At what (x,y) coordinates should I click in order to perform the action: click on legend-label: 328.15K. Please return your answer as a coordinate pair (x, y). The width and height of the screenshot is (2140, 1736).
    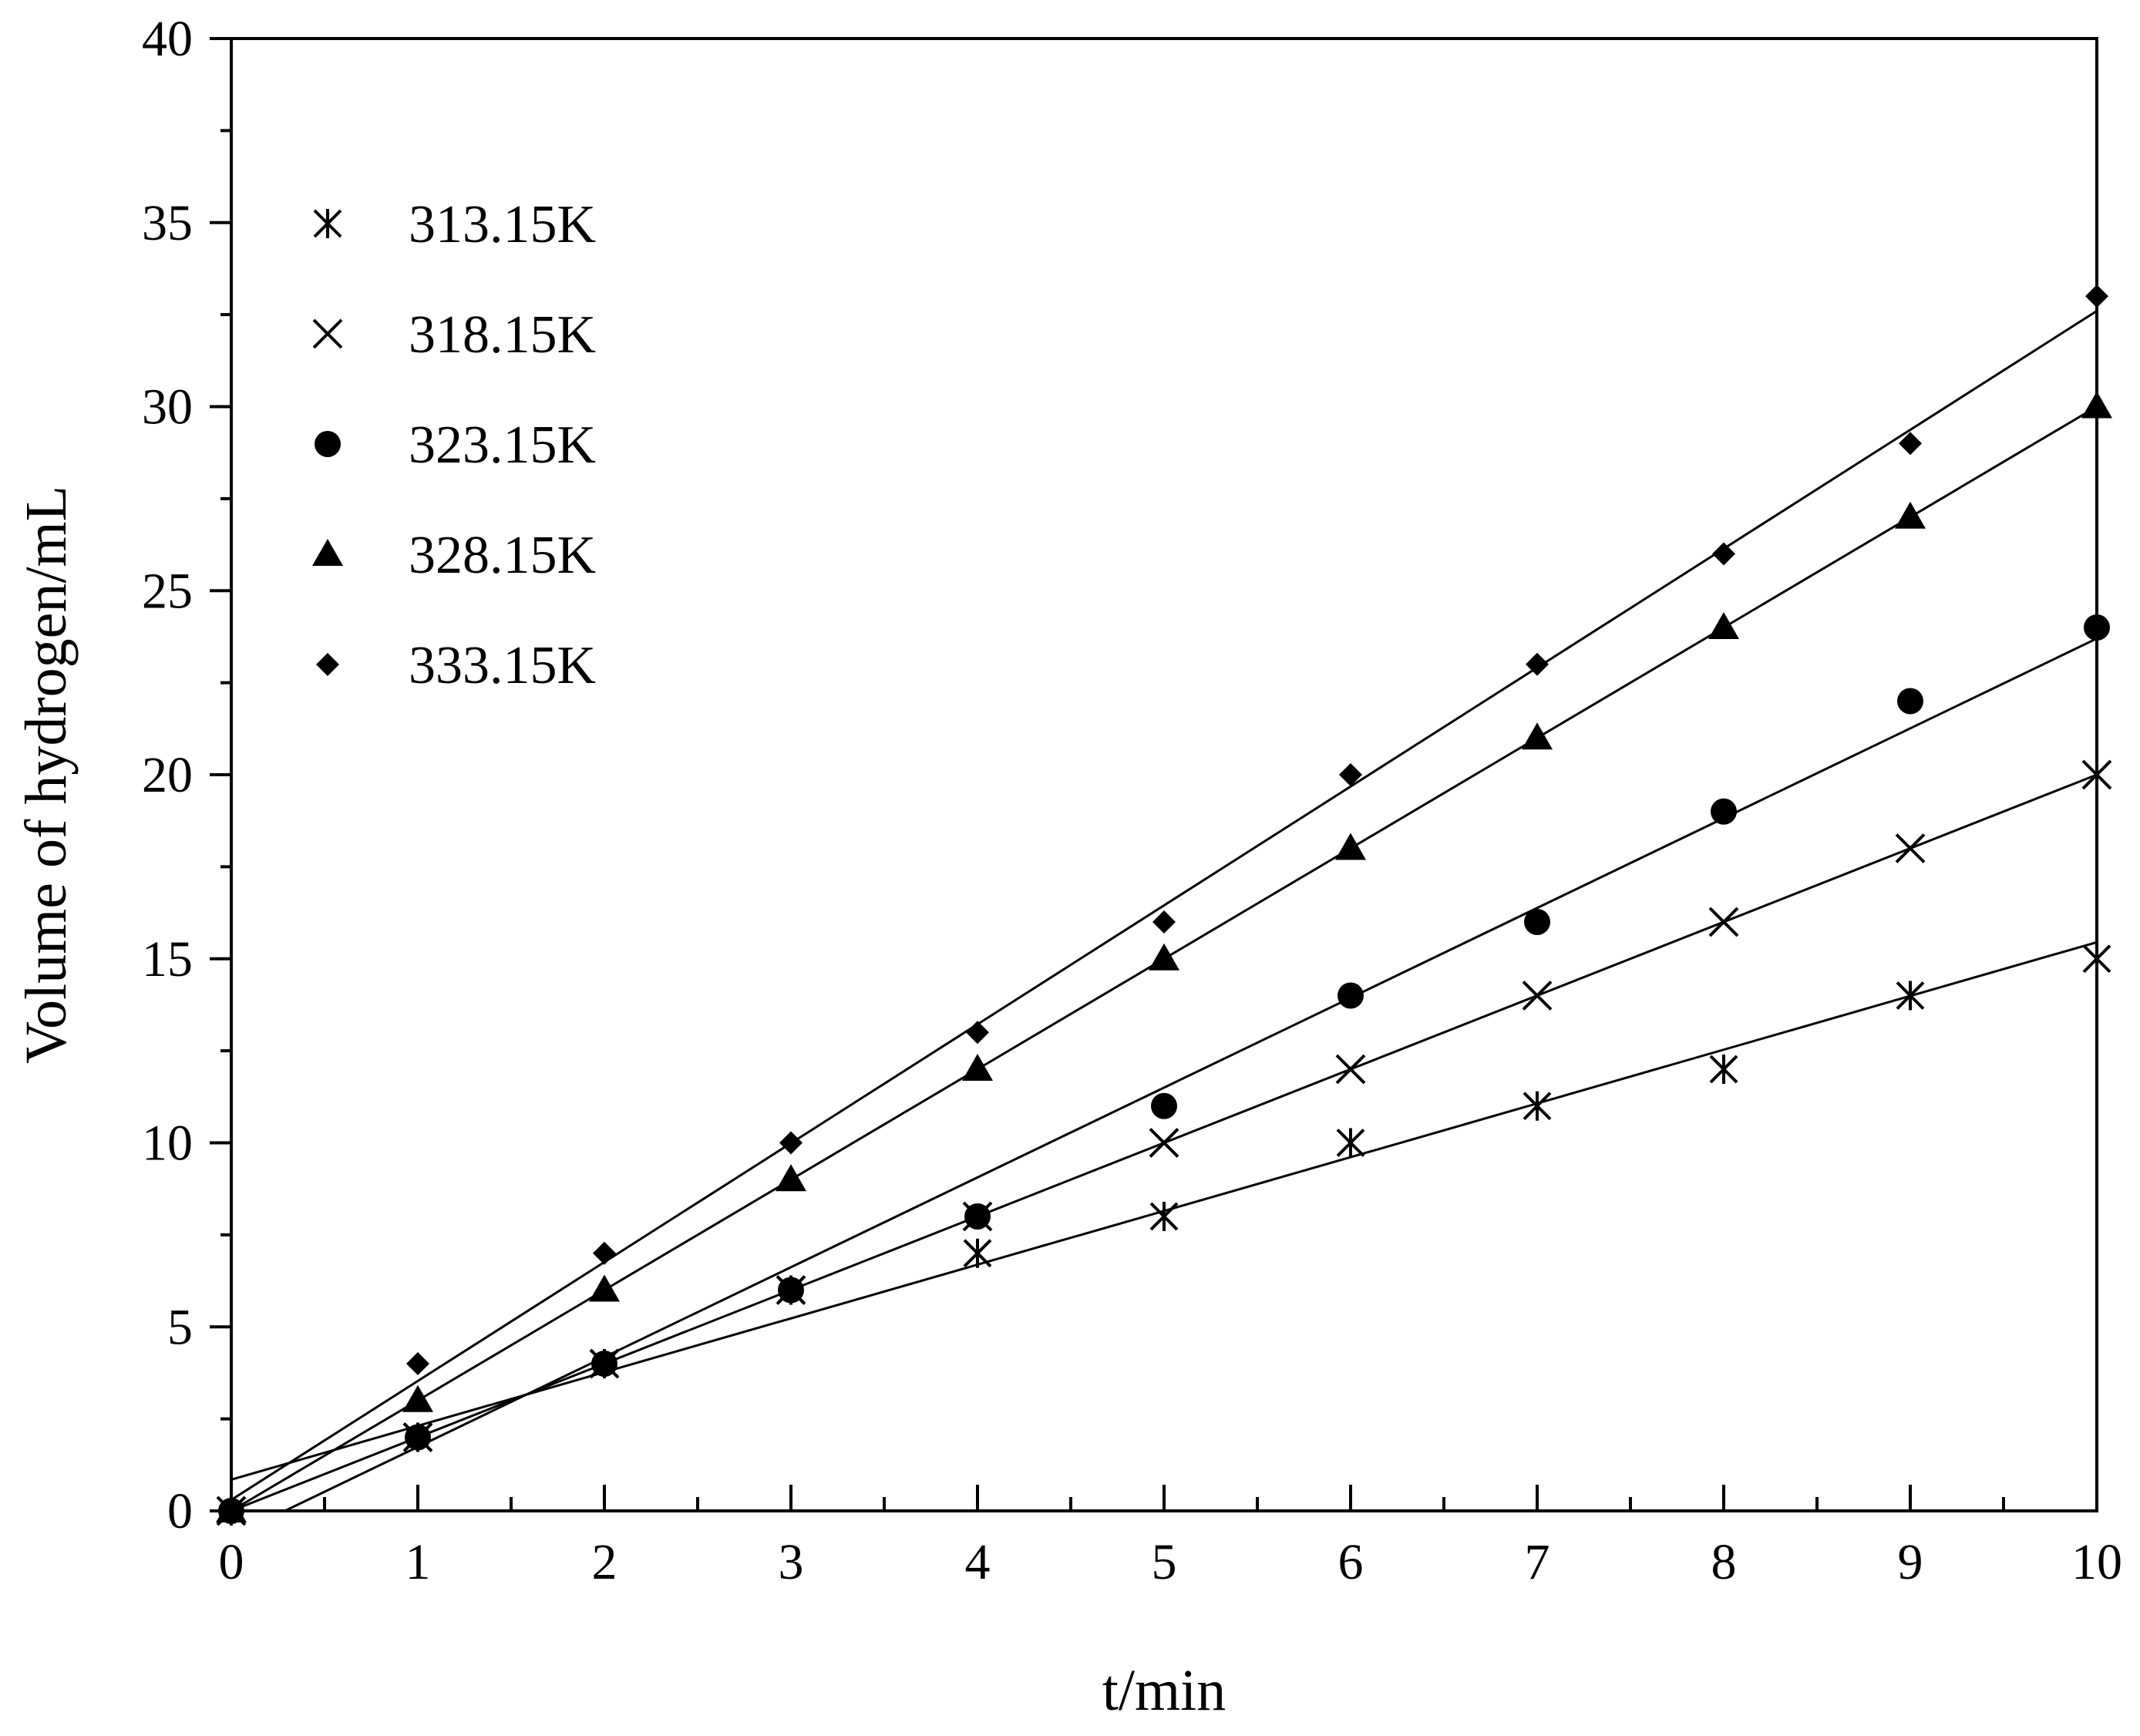
    Looking at the image, I should click on (502, 555).